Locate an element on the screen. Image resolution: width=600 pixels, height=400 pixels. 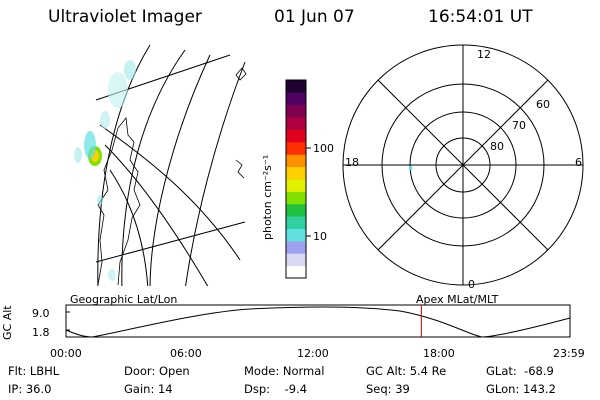
instrument-title: Ultraviolet Imager is located at coordinates (125, 17).